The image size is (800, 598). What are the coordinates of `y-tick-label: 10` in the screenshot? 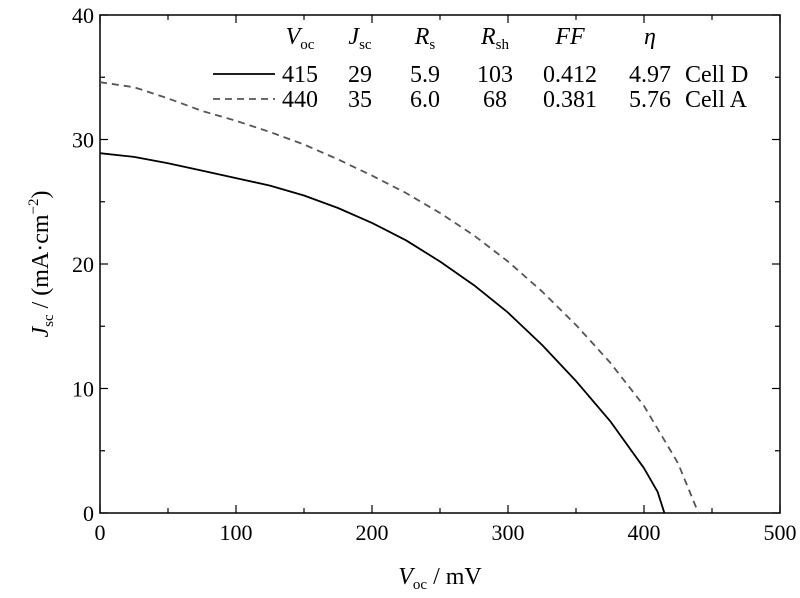 It's located at (83, 389).